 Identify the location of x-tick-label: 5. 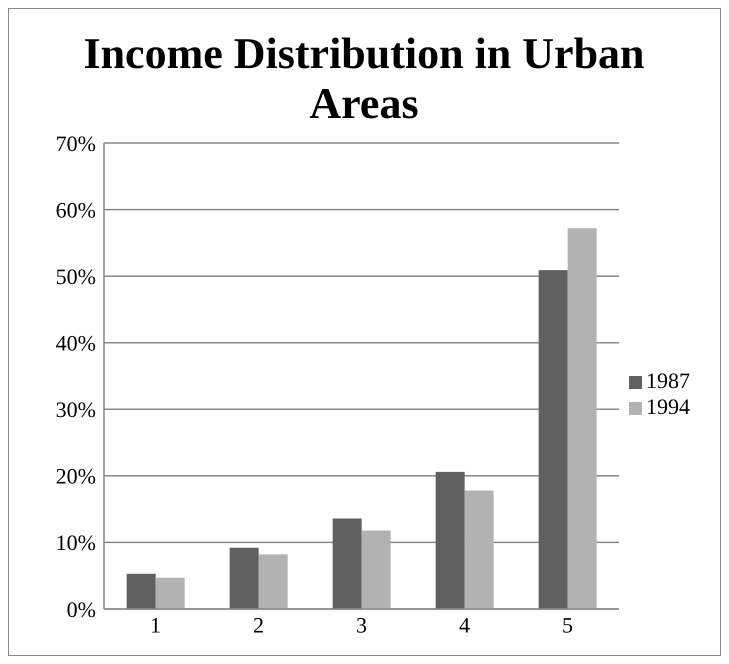
(567, 625).